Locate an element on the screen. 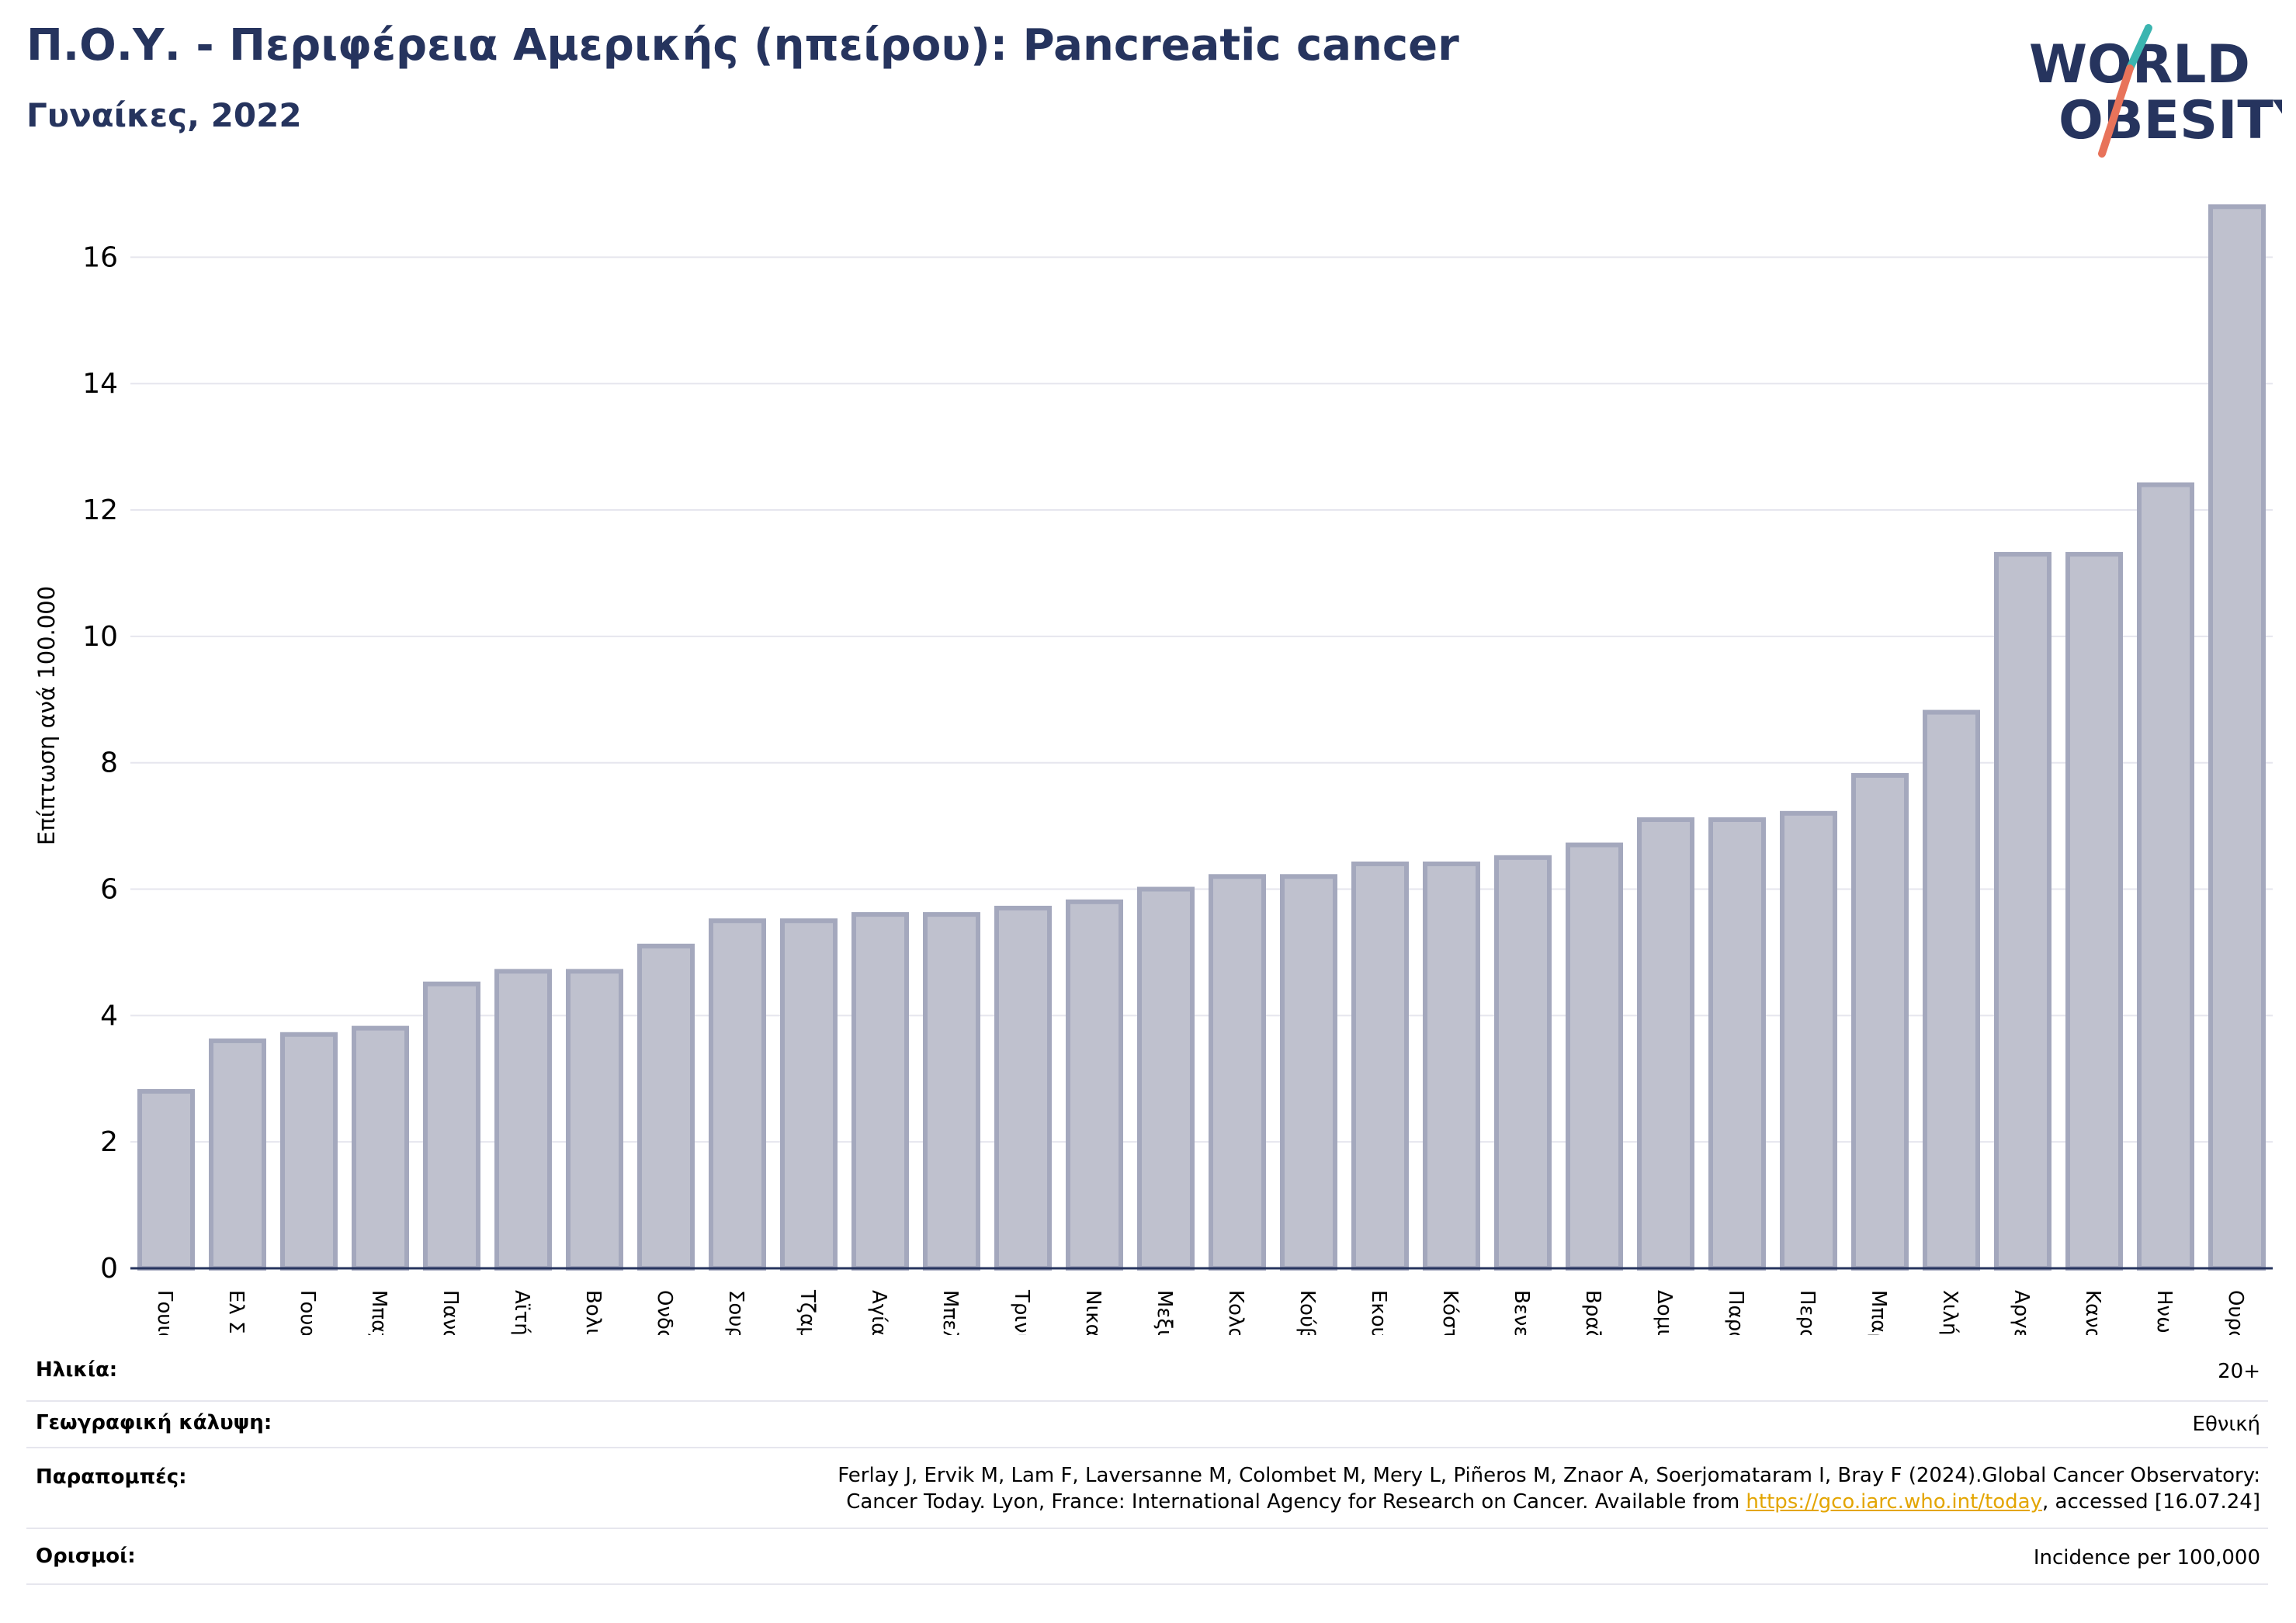 This screenshot has height=1623, width=2296. coverage-label: Γεωγραφική κάλυψη: is located at coordinates (154, 1422).